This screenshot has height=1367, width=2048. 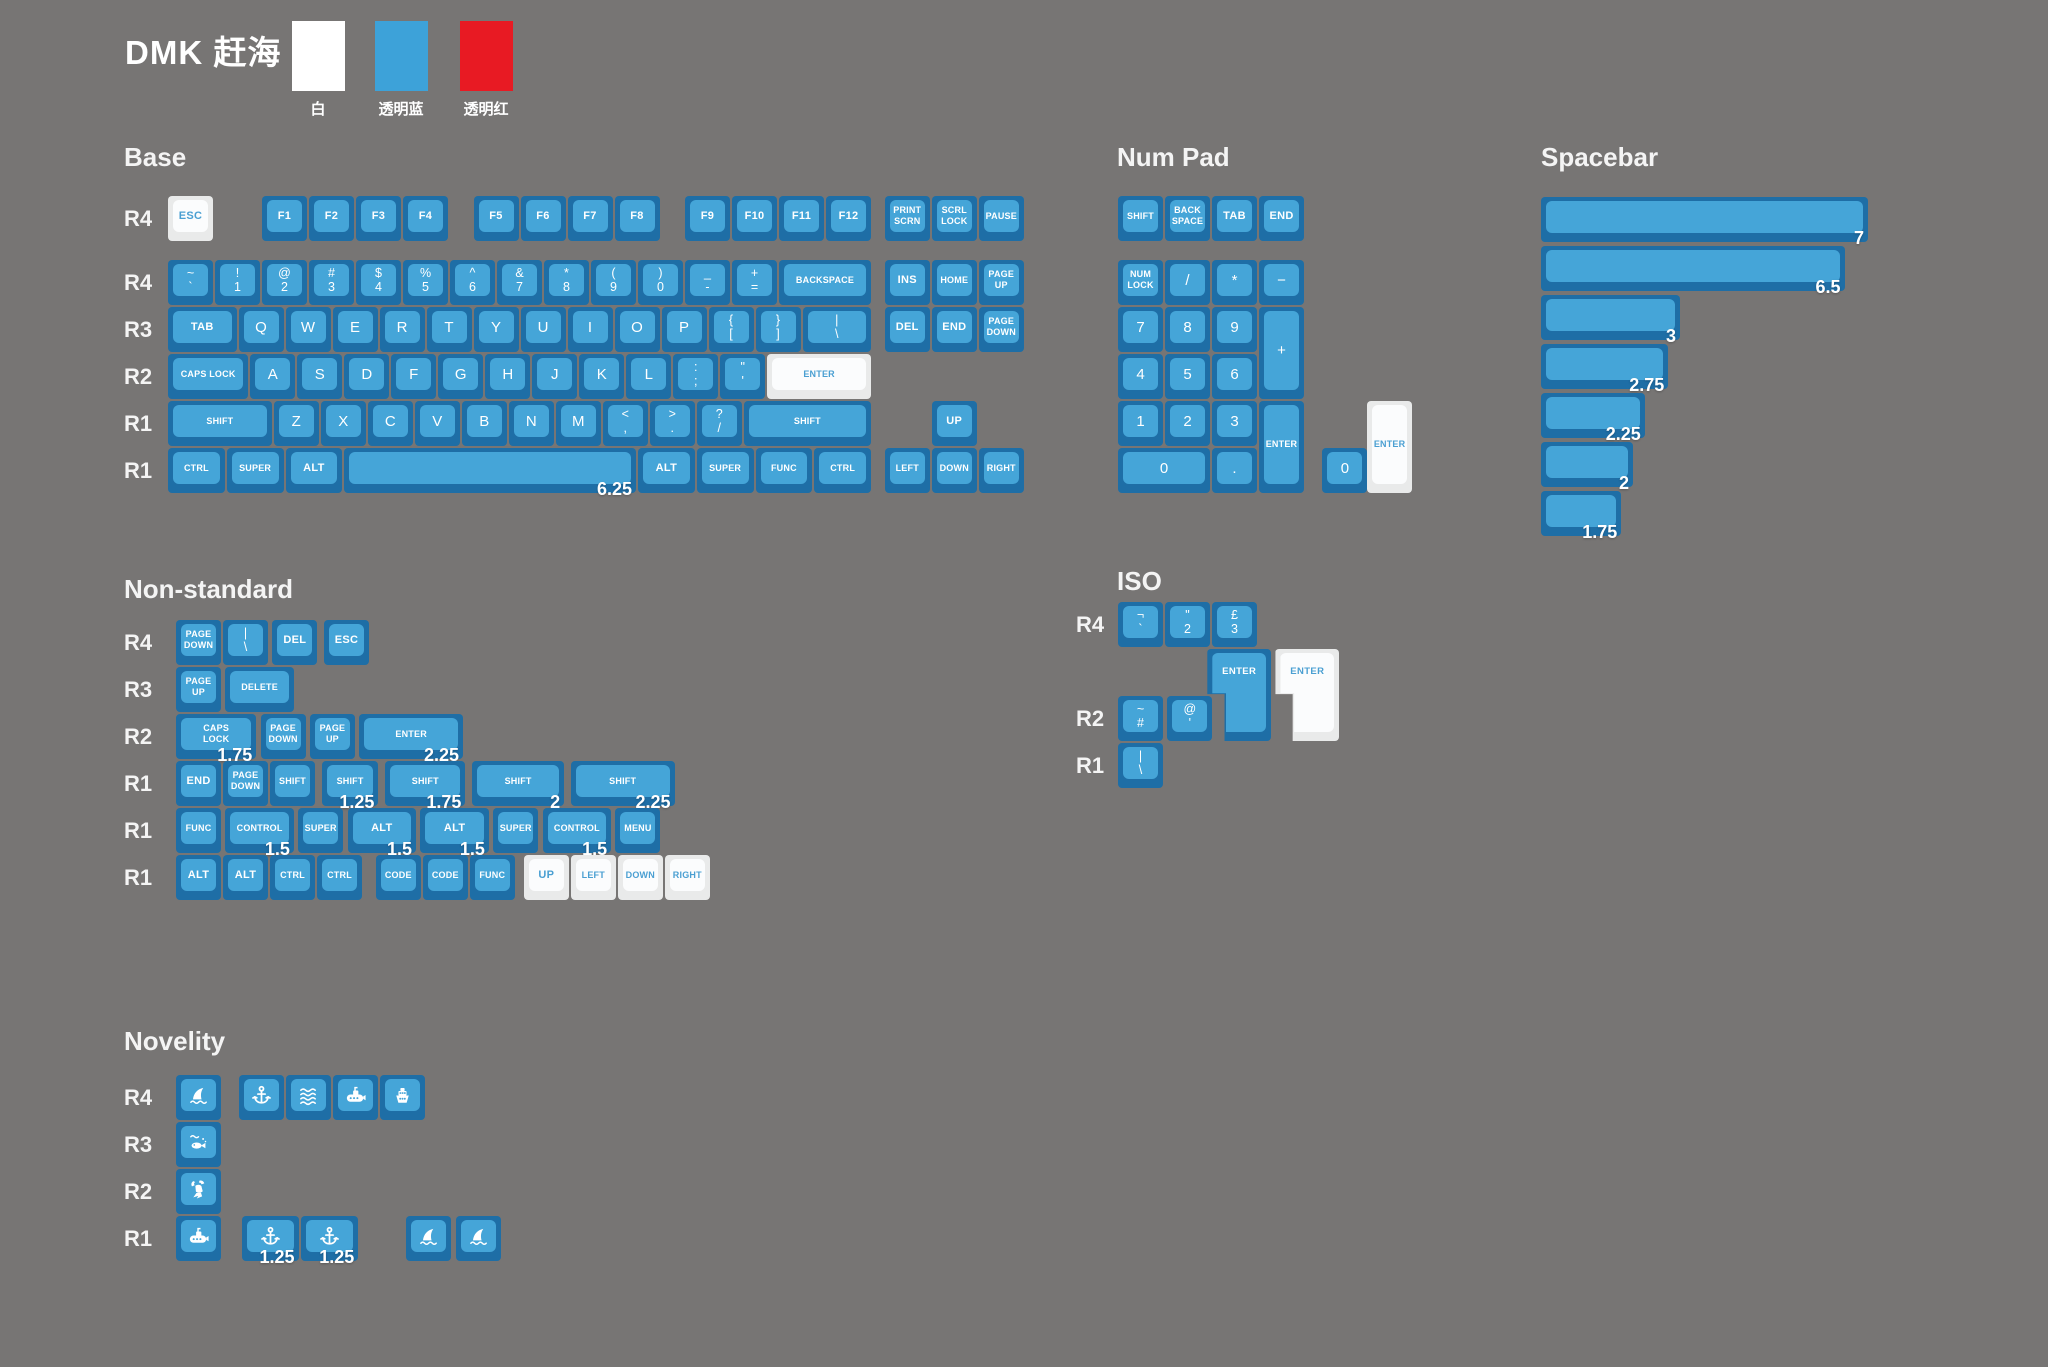 What do you see at coordinates (1187, 423) in the screenshot?
I see `key-2: 2` at bounding box center [1187, 423].